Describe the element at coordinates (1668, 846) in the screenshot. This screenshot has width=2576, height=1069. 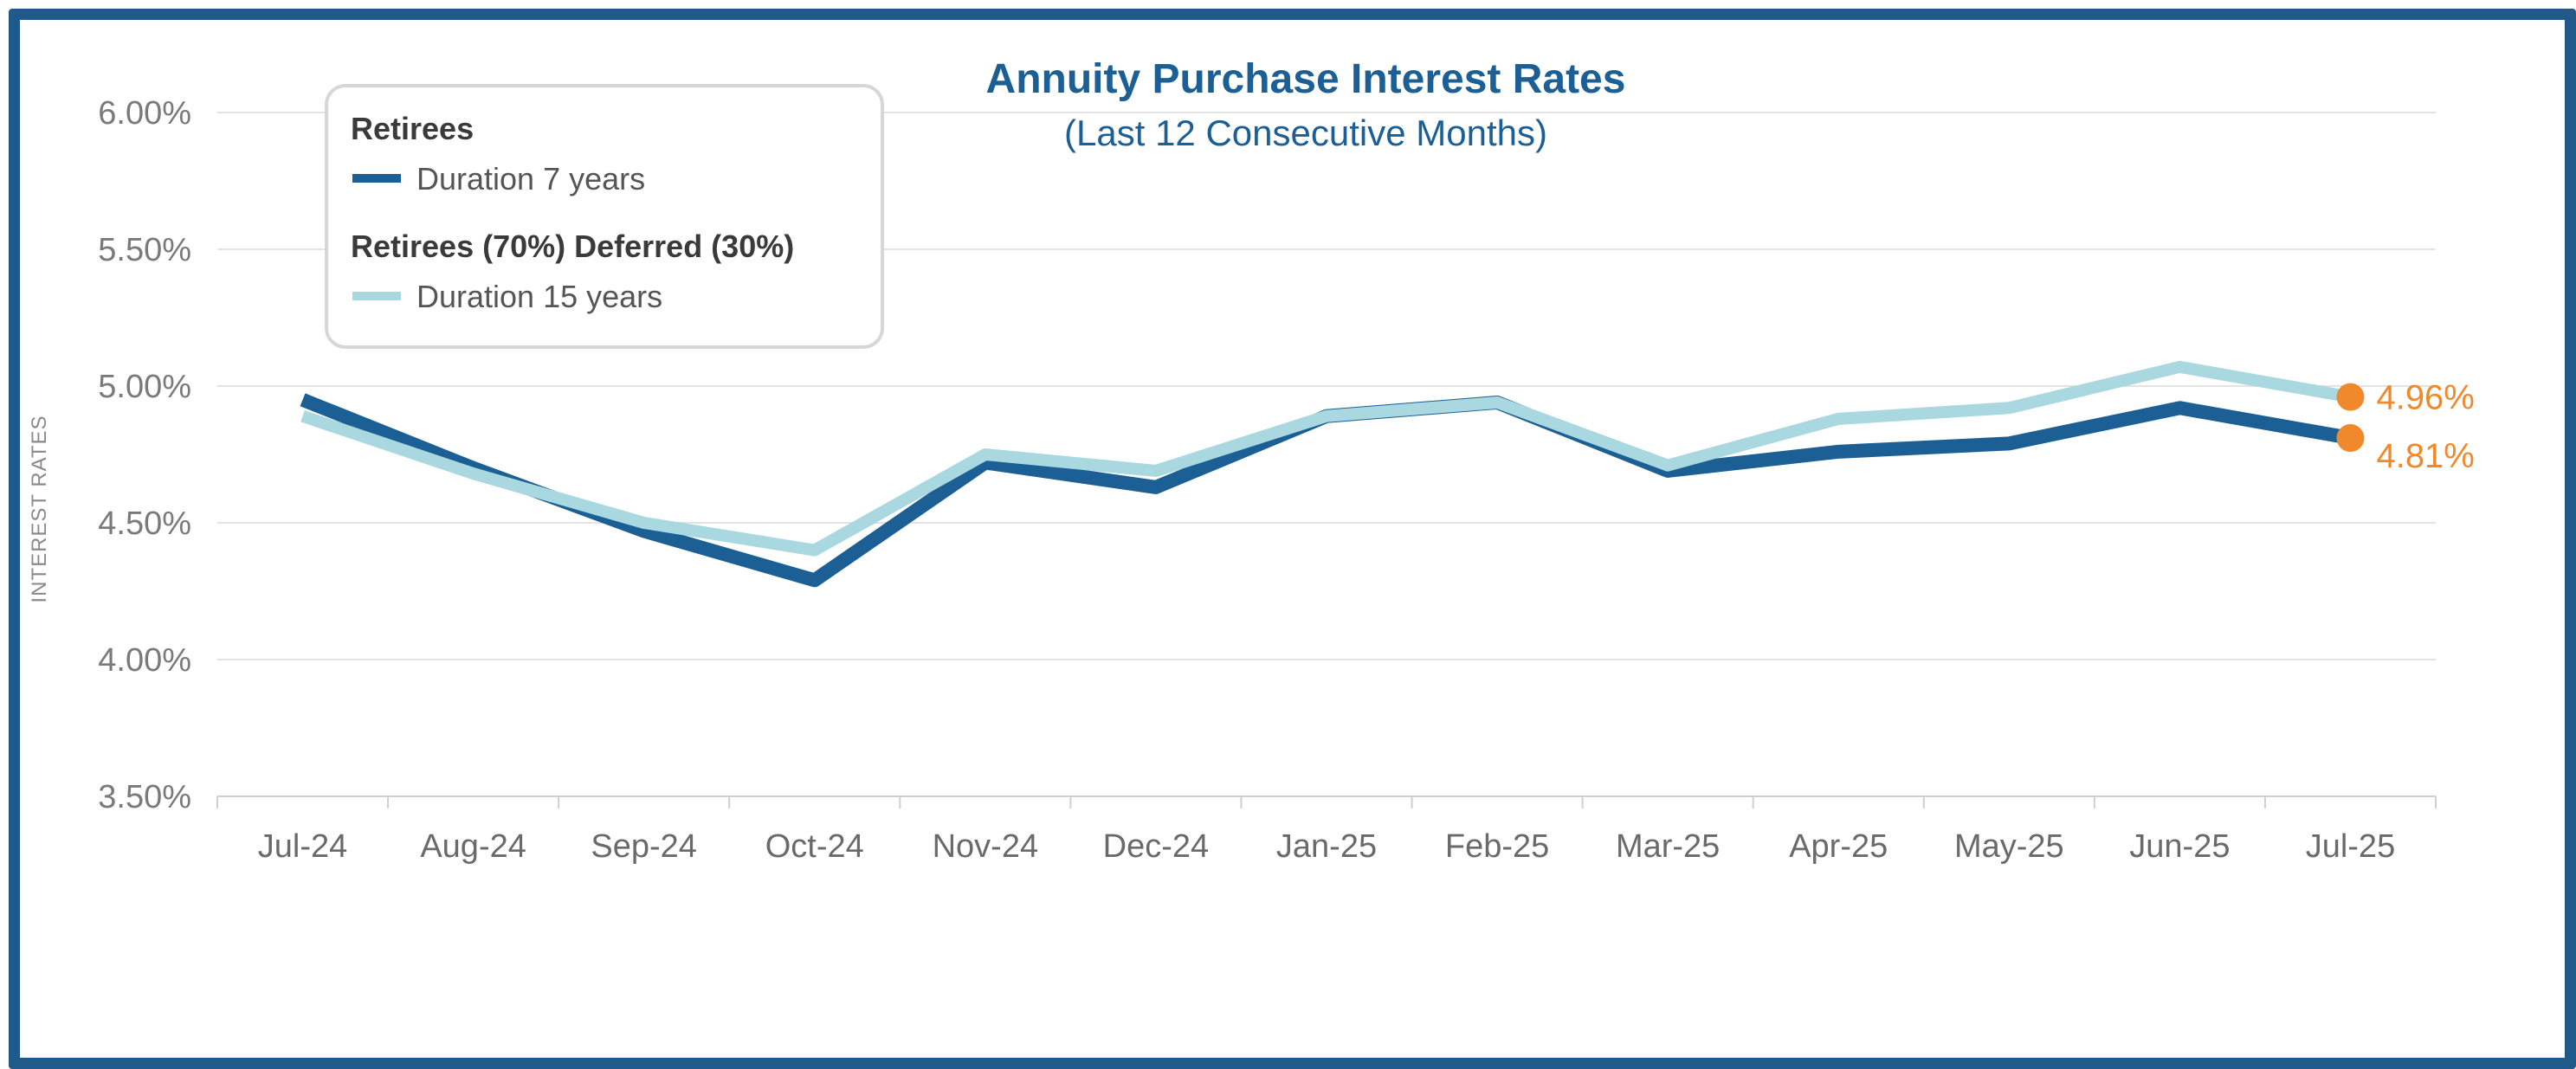
I see `x-tick-label: Mar-25` at that location.